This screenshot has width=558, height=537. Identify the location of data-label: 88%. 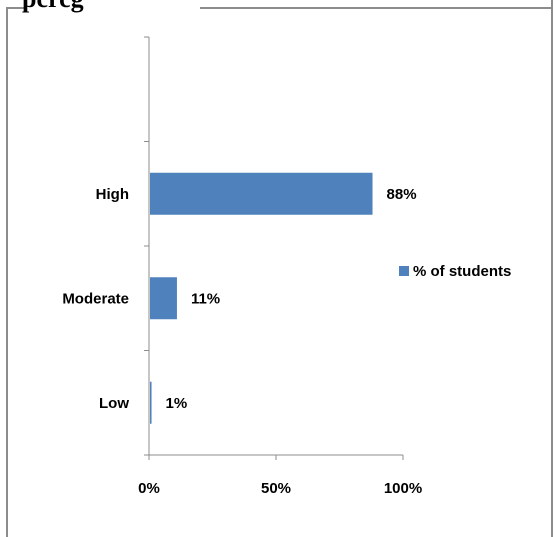
(402, 194).